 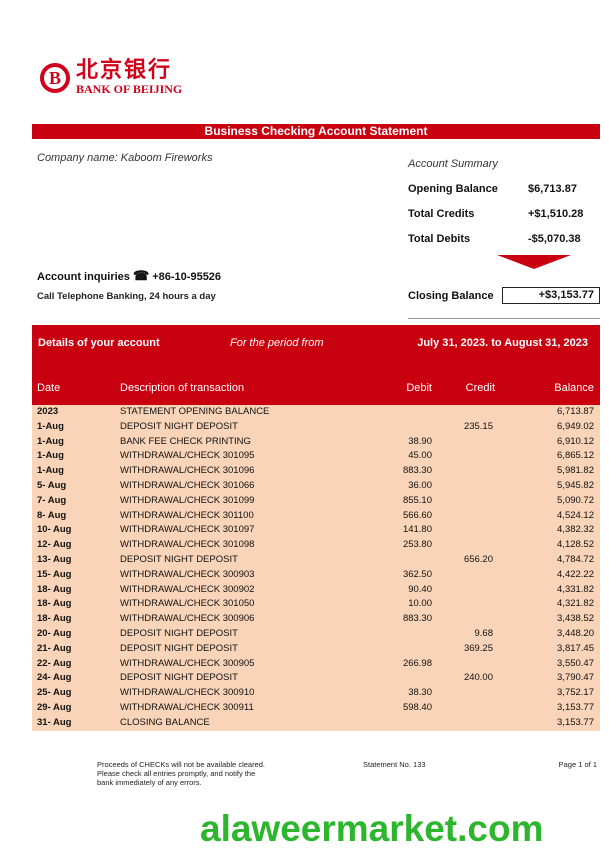 I want to click on cell-balance: 4,128.52, so click(x=575, y=545).